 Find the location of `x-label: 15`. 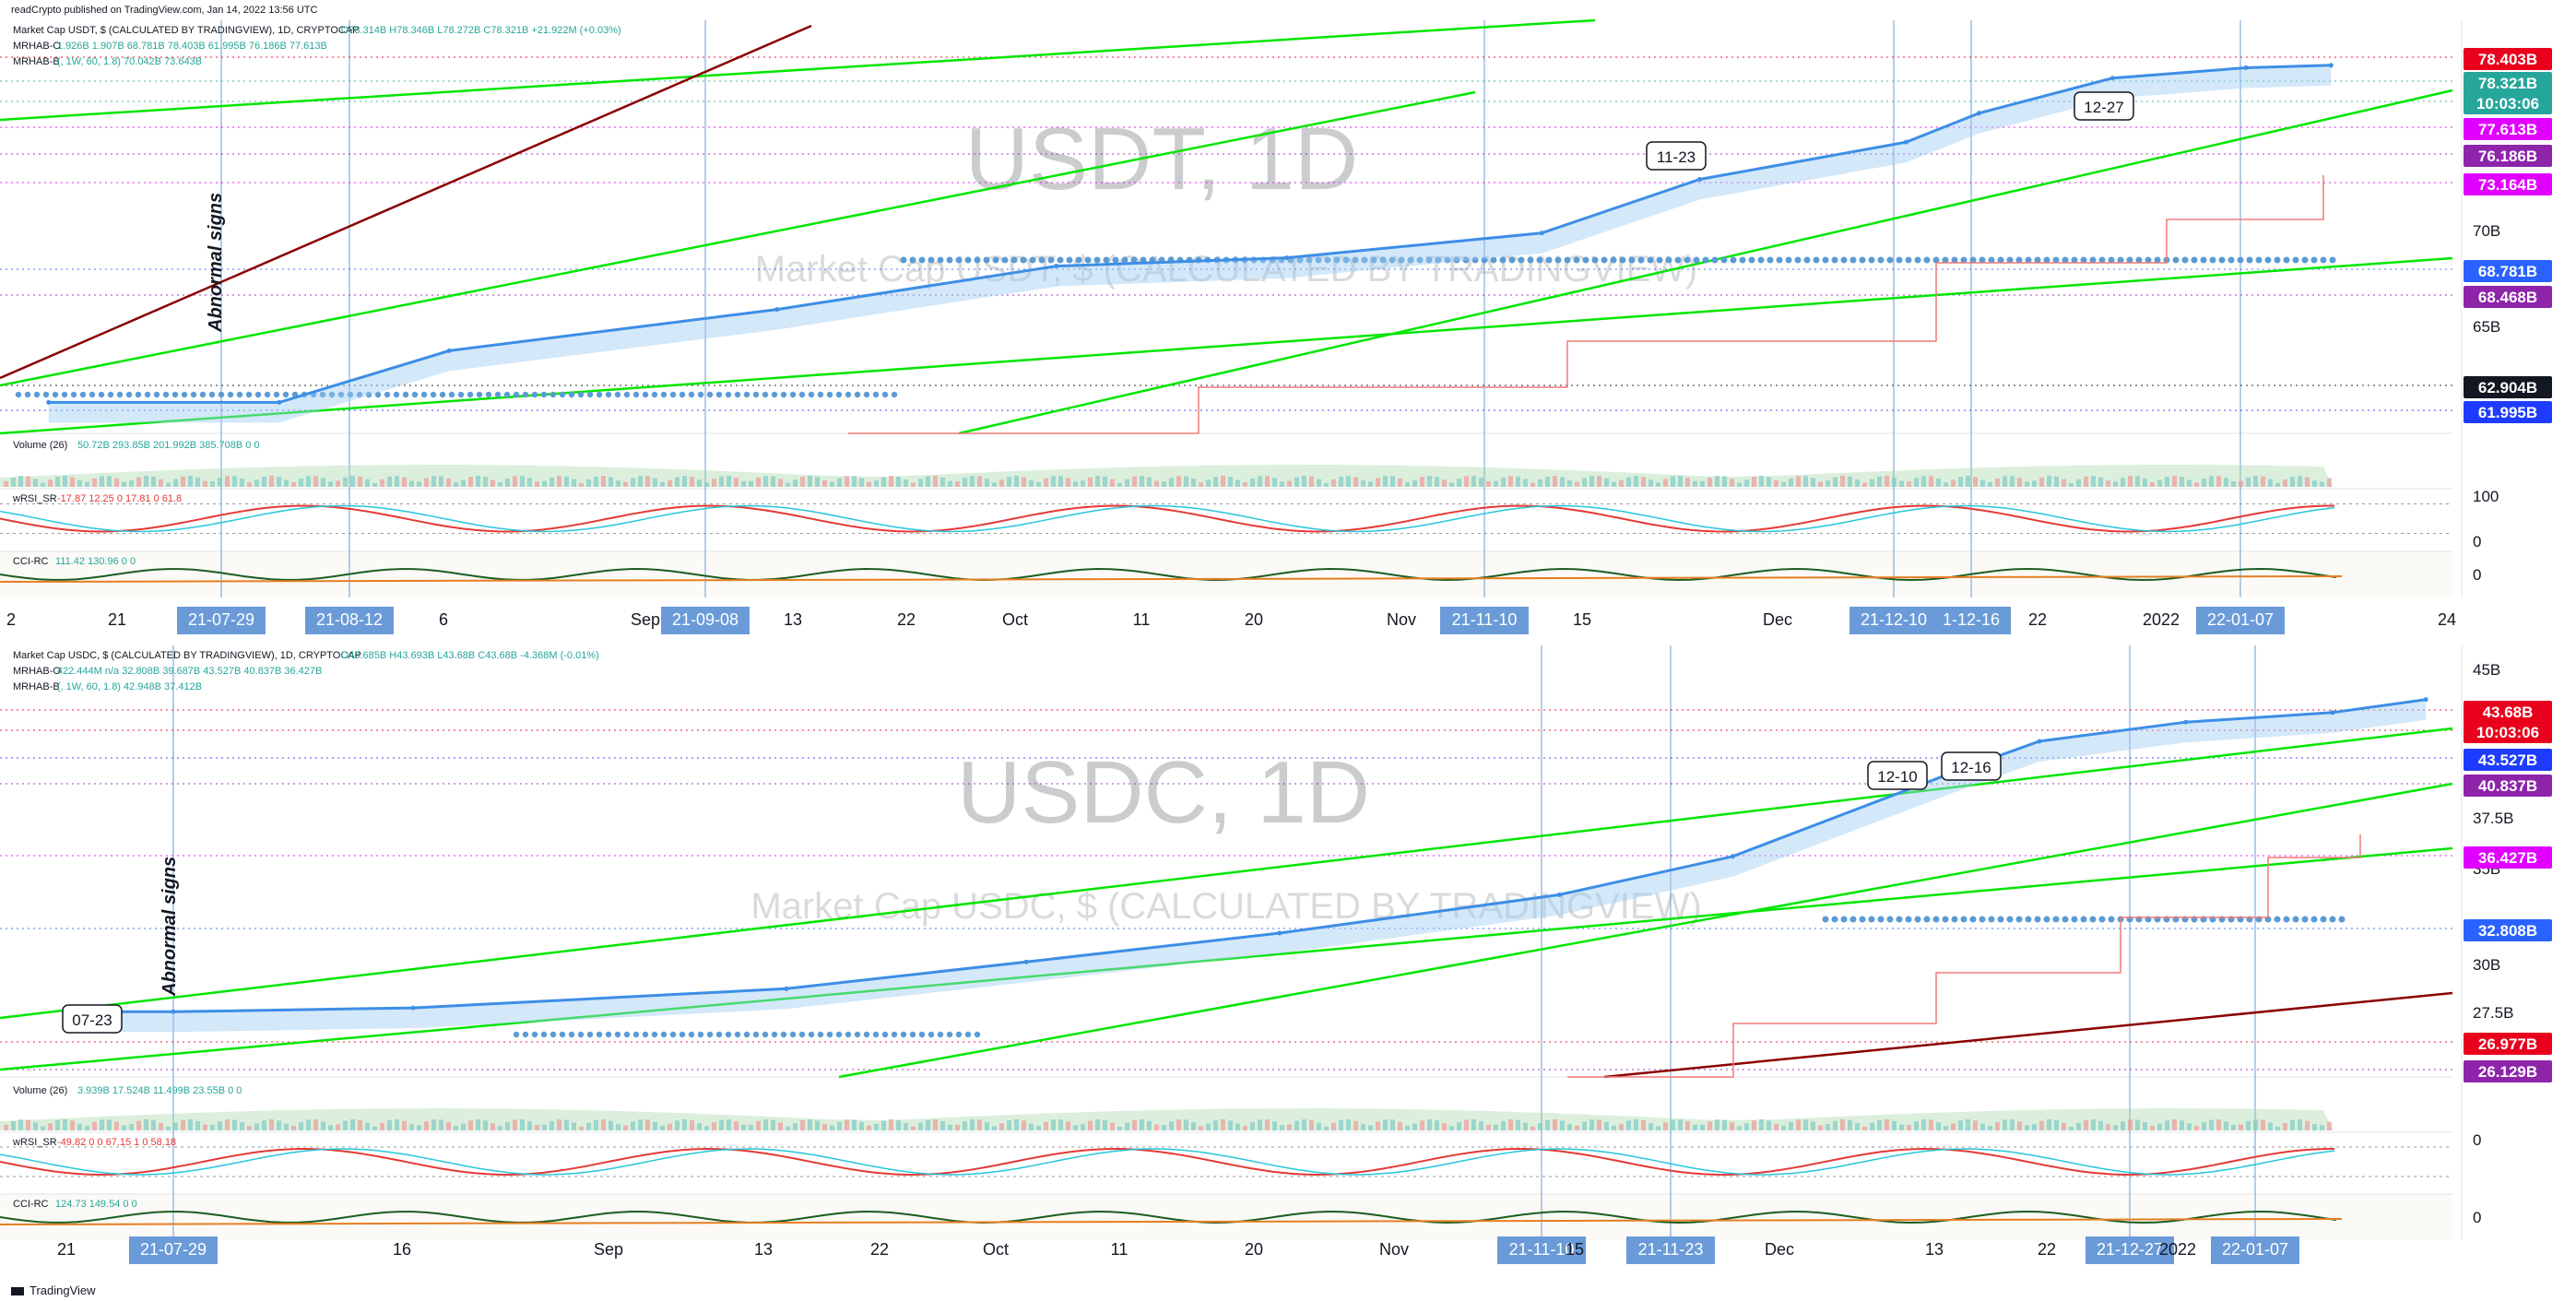

x-label: 15 is located at coordinates (1582, 619).